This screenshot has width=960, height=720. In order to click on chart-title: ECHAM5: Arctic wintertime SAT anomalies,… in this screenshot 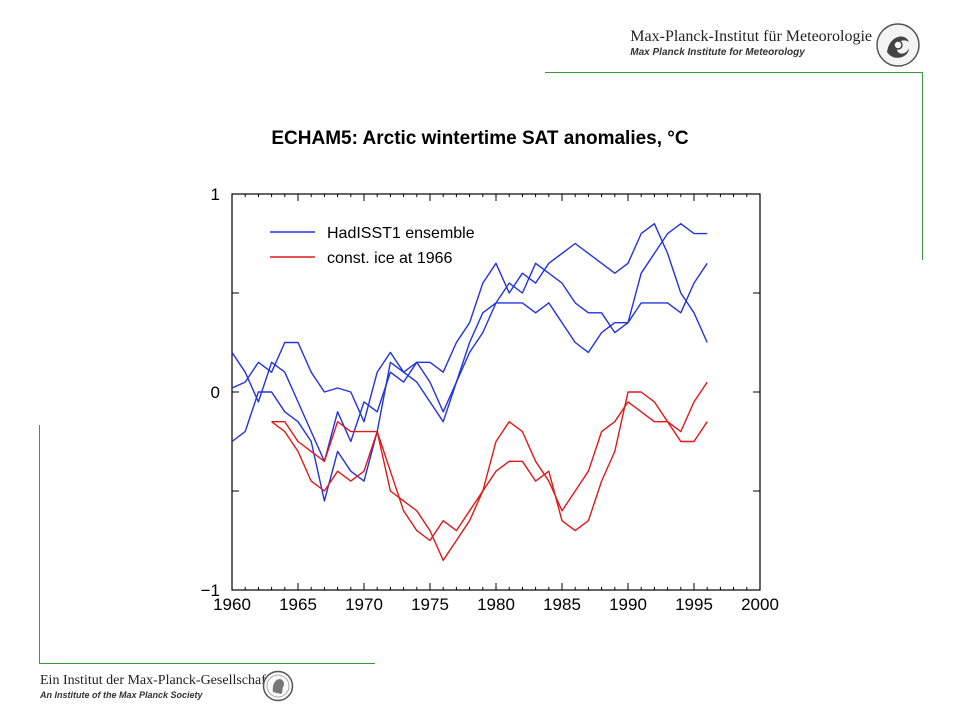, I will do `click(480, 138)`.